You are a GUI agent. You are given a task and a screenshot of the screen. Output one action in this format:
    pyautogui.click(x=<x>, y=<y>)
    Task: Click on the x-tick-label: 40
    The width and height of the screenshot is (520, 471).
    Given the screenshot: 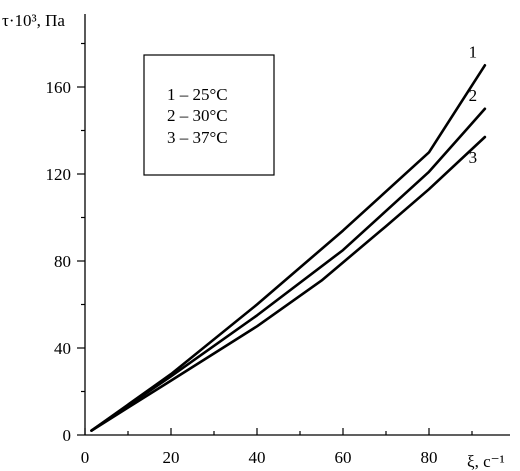 What is the action you would take?
    pyautogui.click(x=257, y=457)
    